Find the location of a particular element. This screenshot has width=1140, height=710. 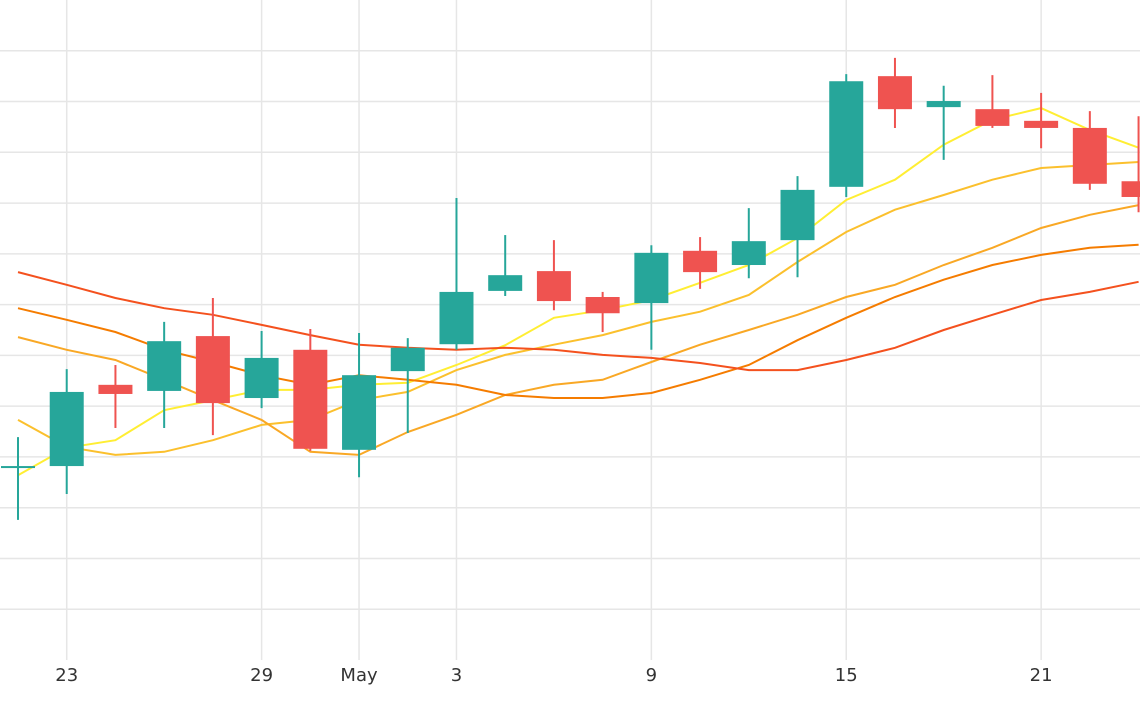

x-tick-label: 9 is located at coordinates (651, 675).